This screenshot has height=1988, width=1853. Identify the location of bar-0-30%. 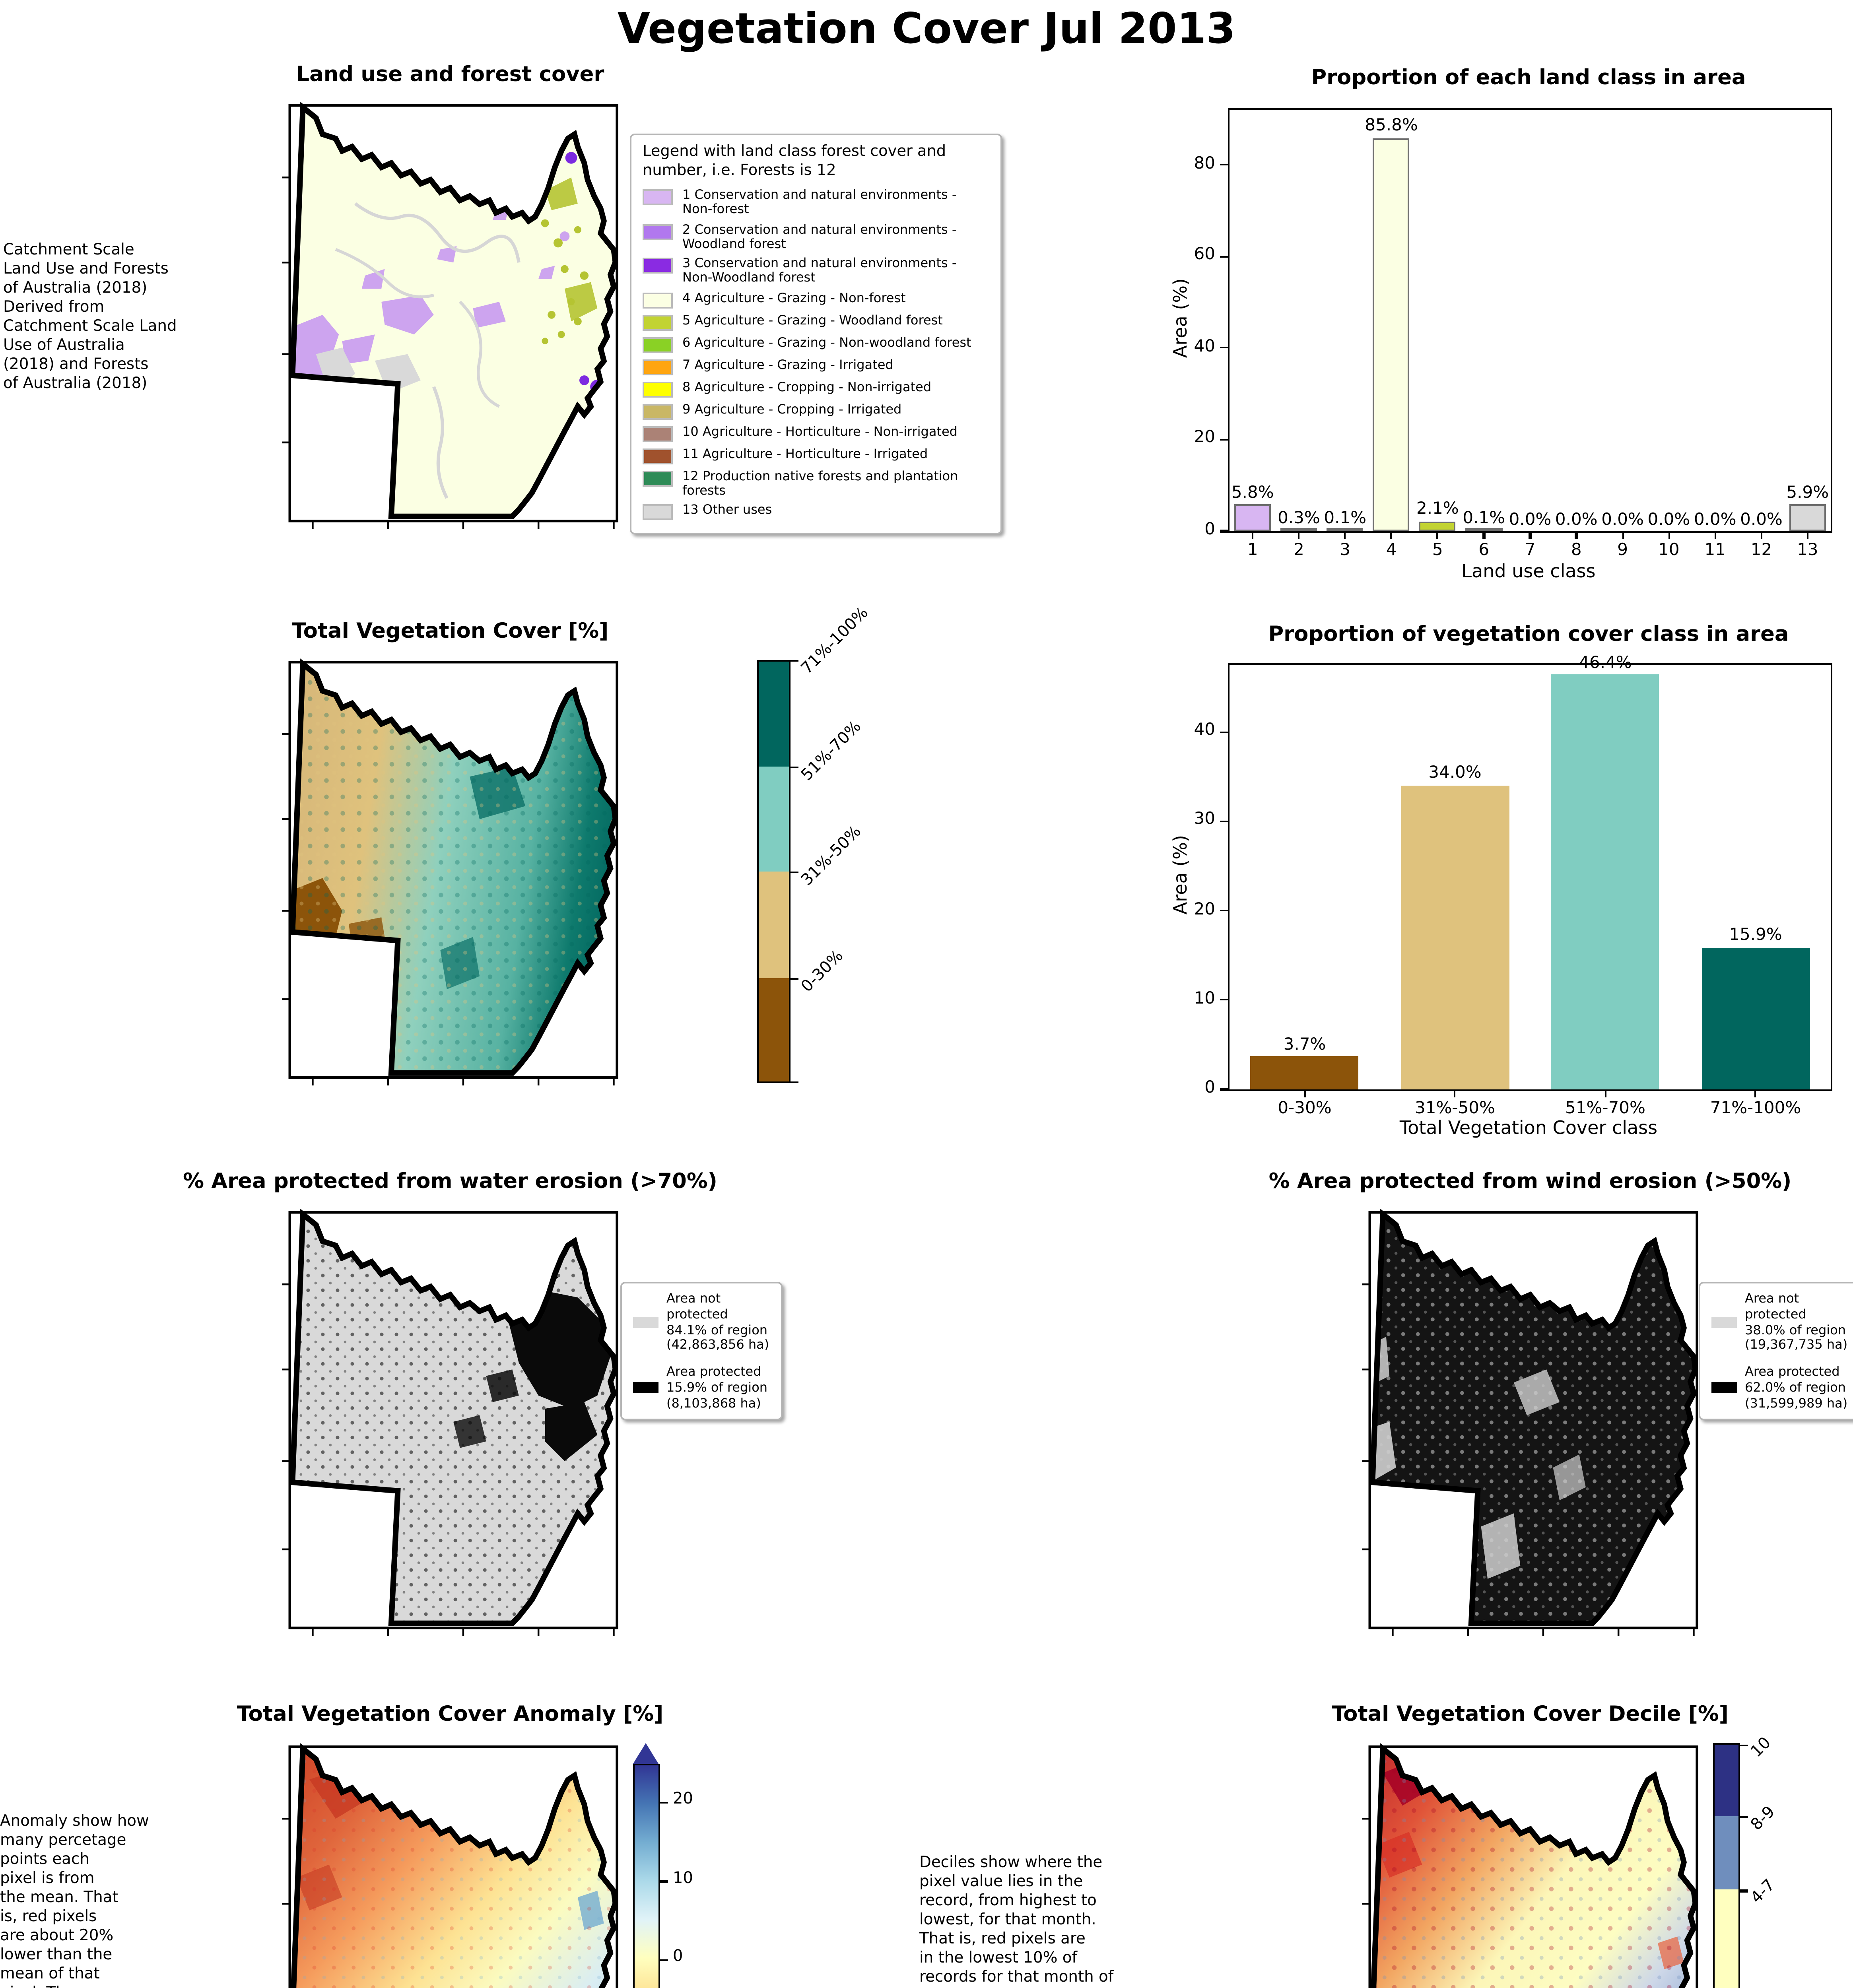
(1304, 1072).